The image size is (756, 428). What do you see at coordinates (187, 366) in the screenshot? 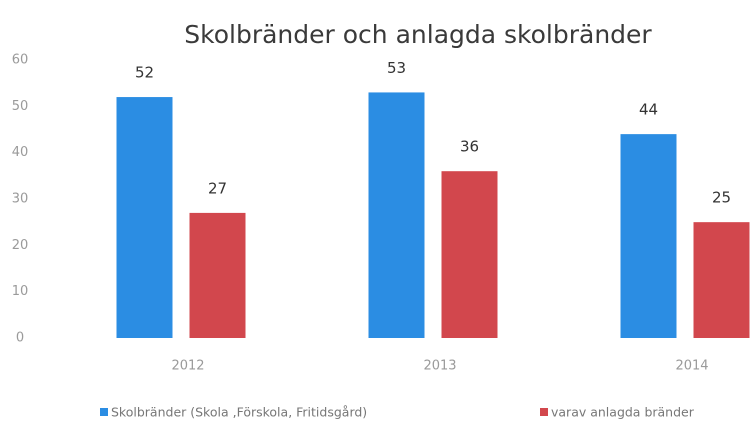
I see `x-tick-label: 2012` at bounding box center [187, 366].